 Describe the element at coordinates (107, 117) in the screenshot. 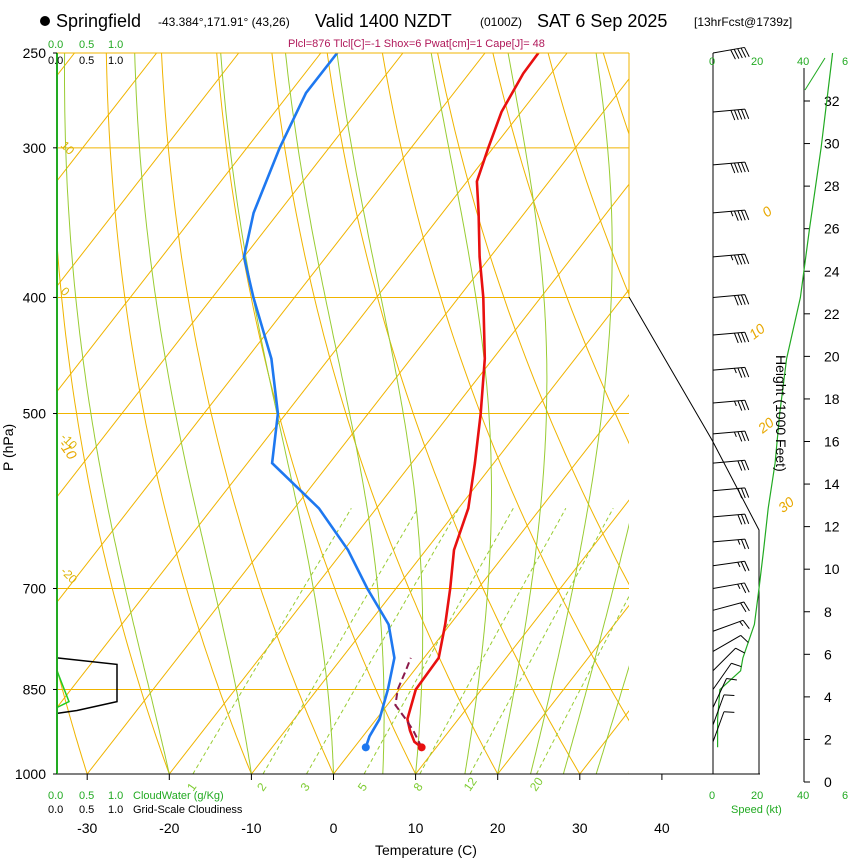

I see `isotherm--90` at that location.